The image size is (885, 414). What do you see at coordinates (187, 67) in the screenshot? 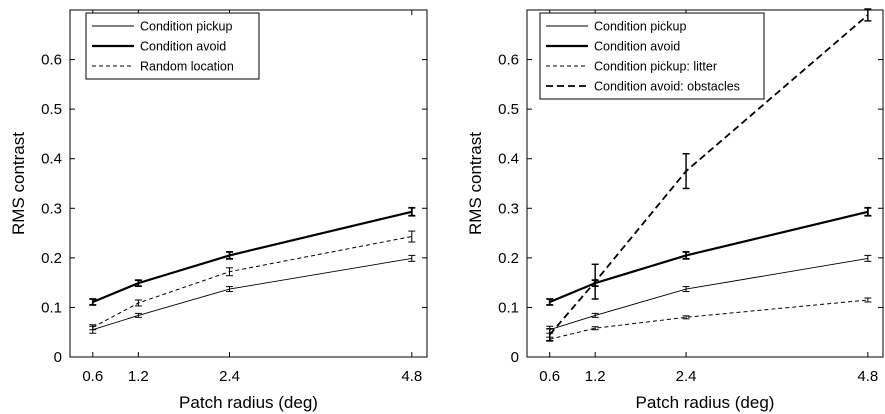
I see `legend-entry: Random location` at bounding box center [187, 67].